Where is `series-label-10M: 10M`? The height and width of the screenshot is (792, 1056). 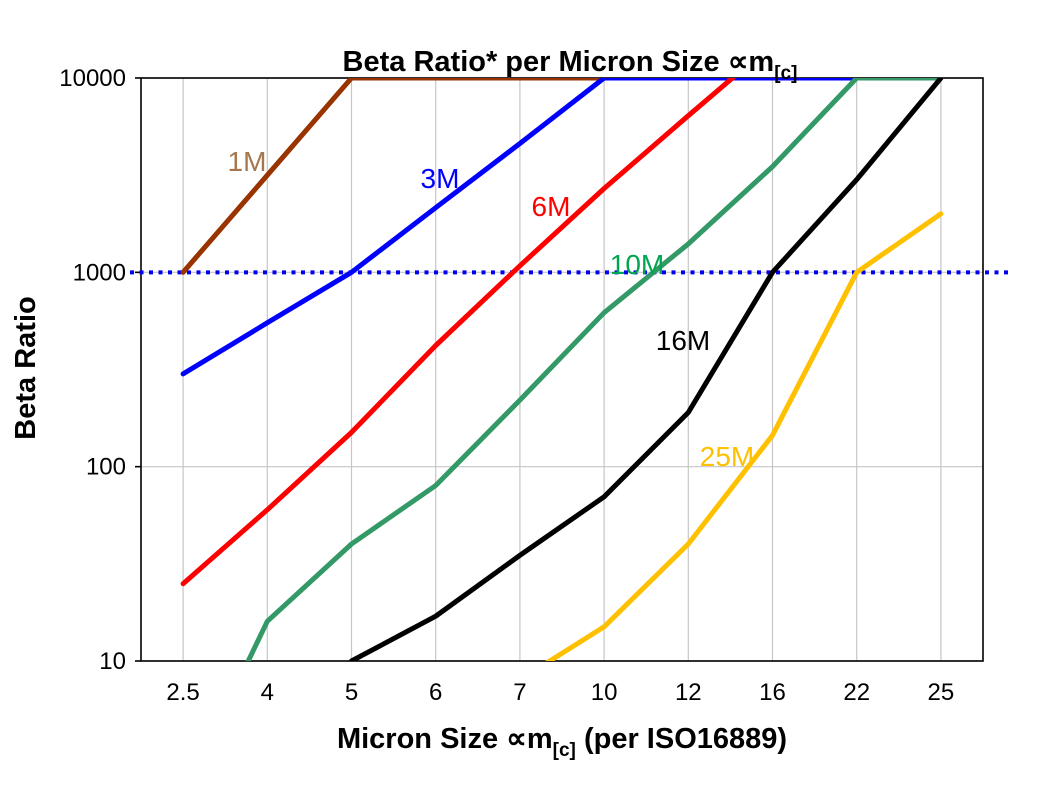
series-label-10M: 10M is located at coordinates (637, 264).